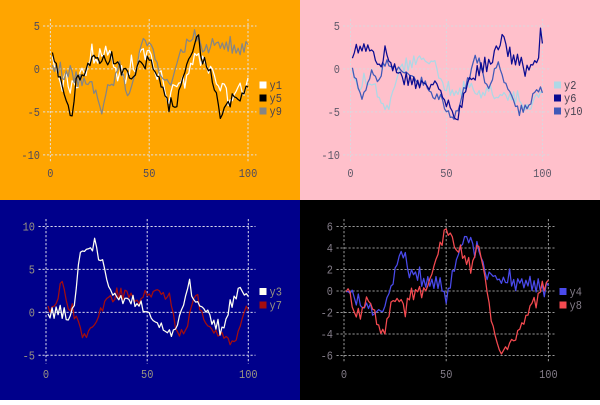 Image resolution: width=600 pixels, height=405 pixels. I want to click on svg-text: 4, so click(330, 249).